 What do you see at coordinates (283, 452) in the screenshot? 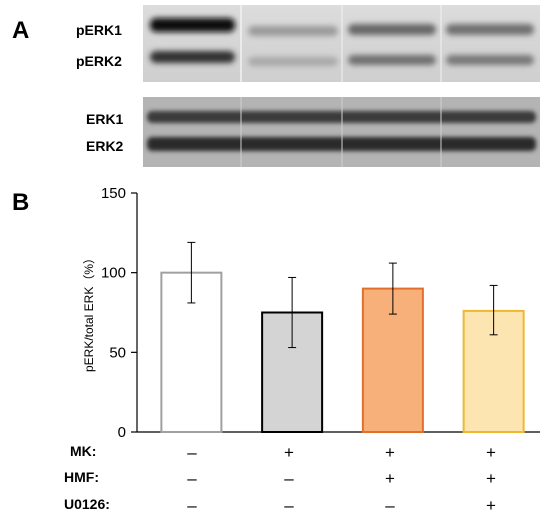
I see `condition-row-mk: MK: – + + +` at bounding box center [283, 452].